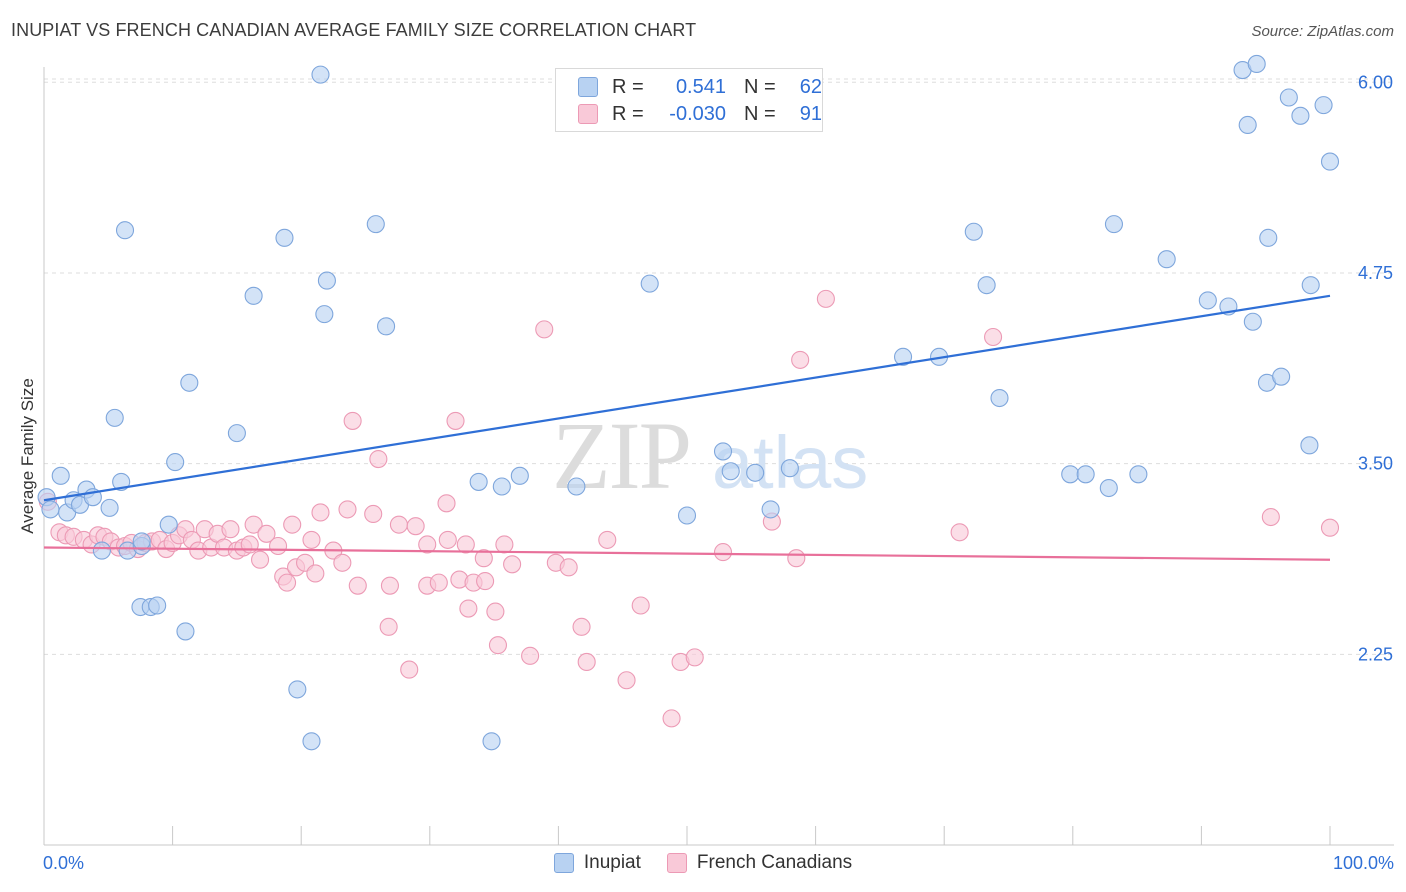  I want to click on series-swatch-french-canadians, so click(676, 863).